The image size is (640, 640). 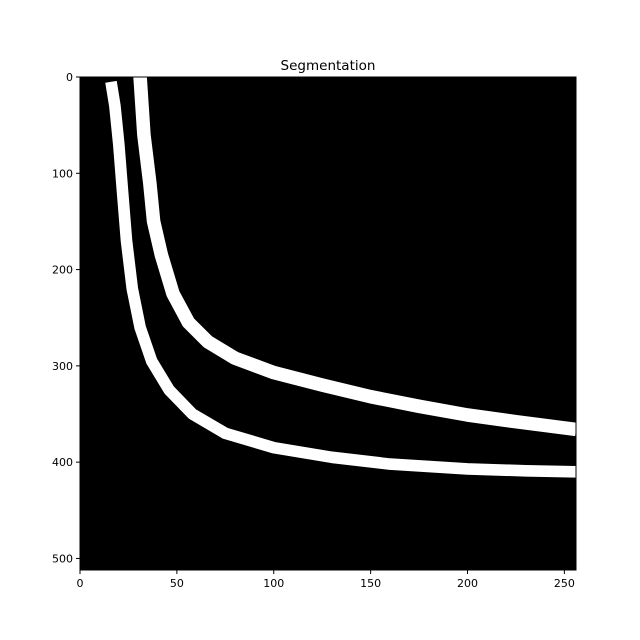 What do you see at coordinates (62, 366) in the screenshot?
I see `y-tick-label: 300` at bounding box center [62, 366].